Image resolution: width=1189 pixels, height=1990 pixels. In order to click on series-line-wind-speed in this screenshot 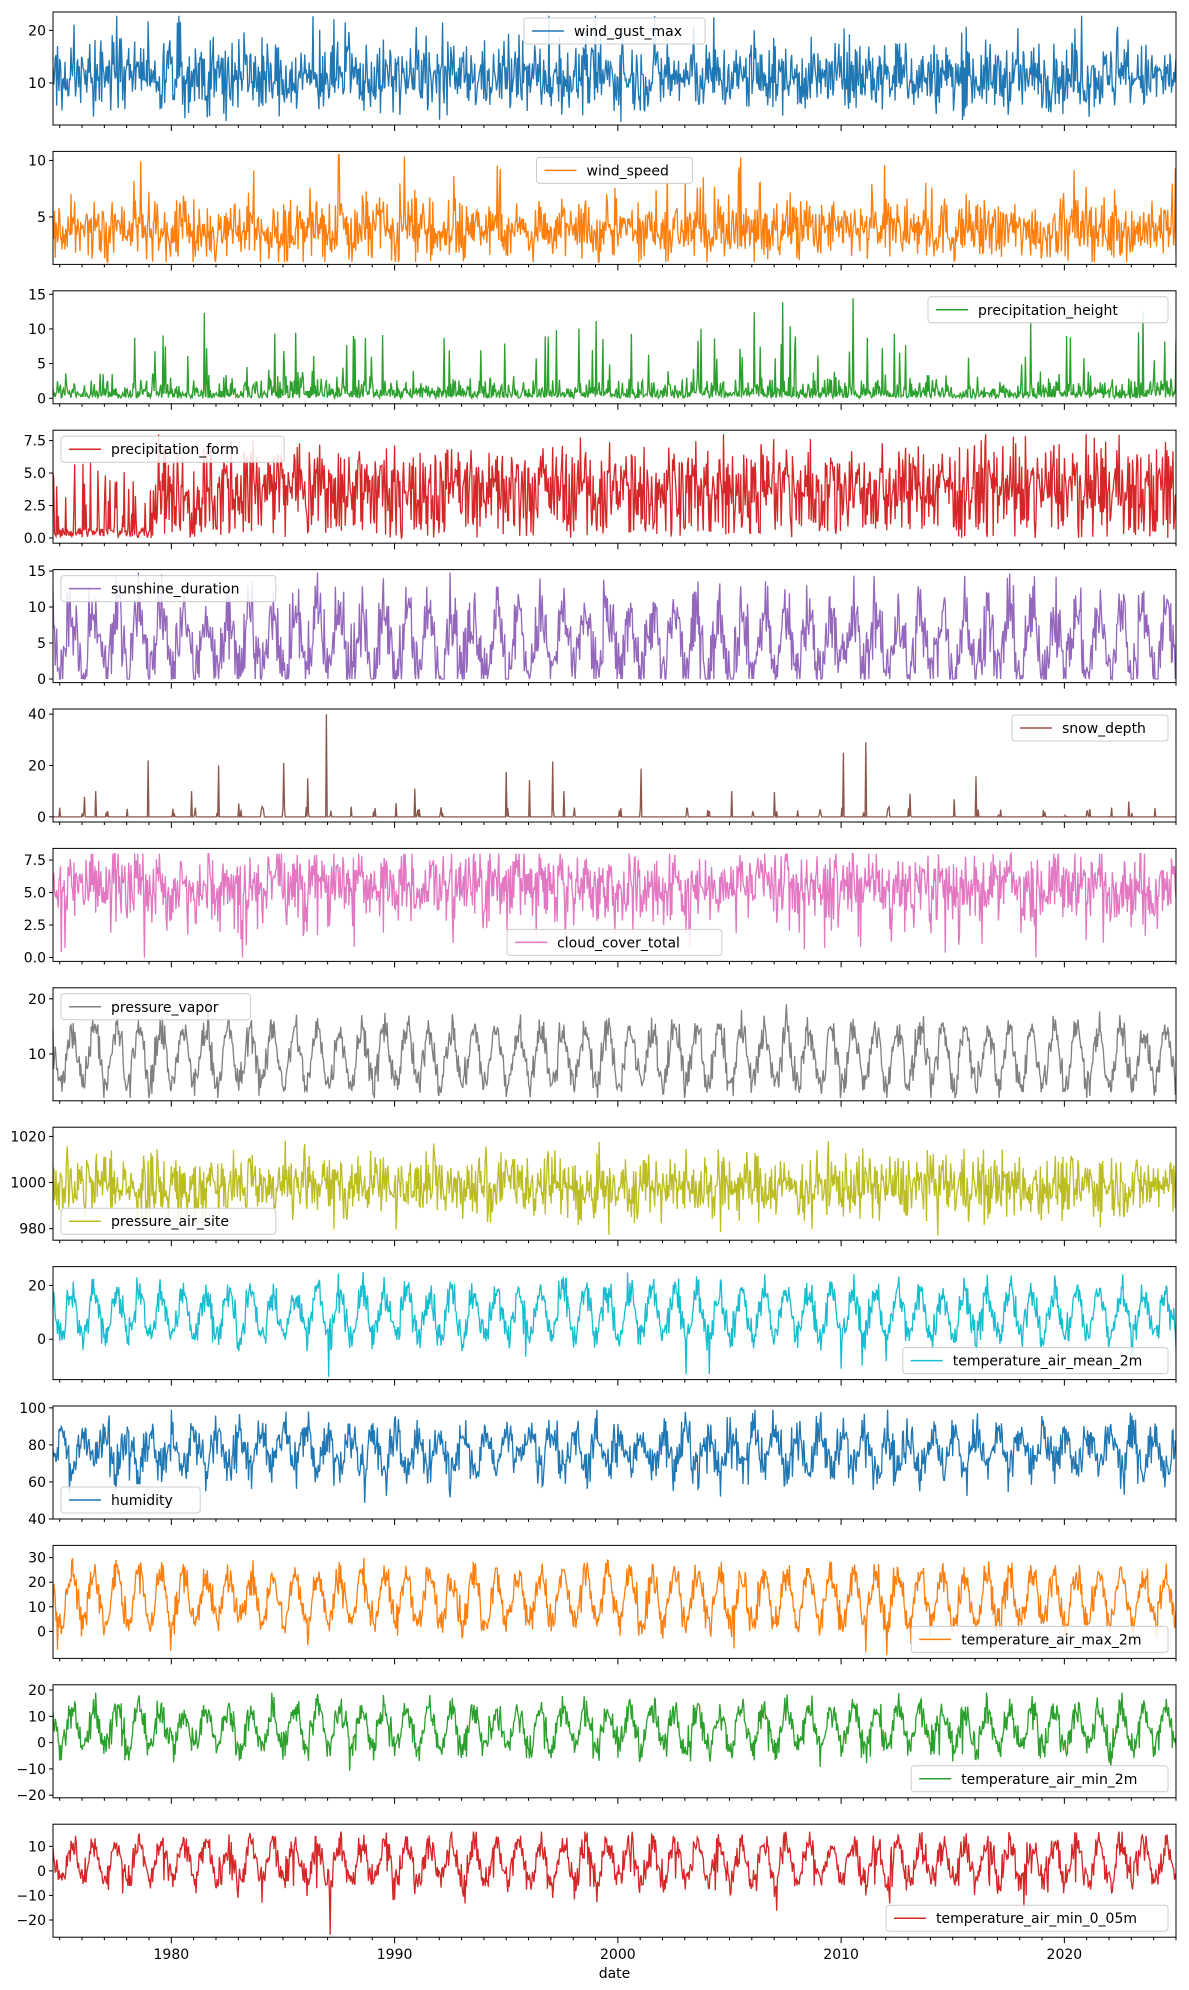, I will do `click(614, 209)`.